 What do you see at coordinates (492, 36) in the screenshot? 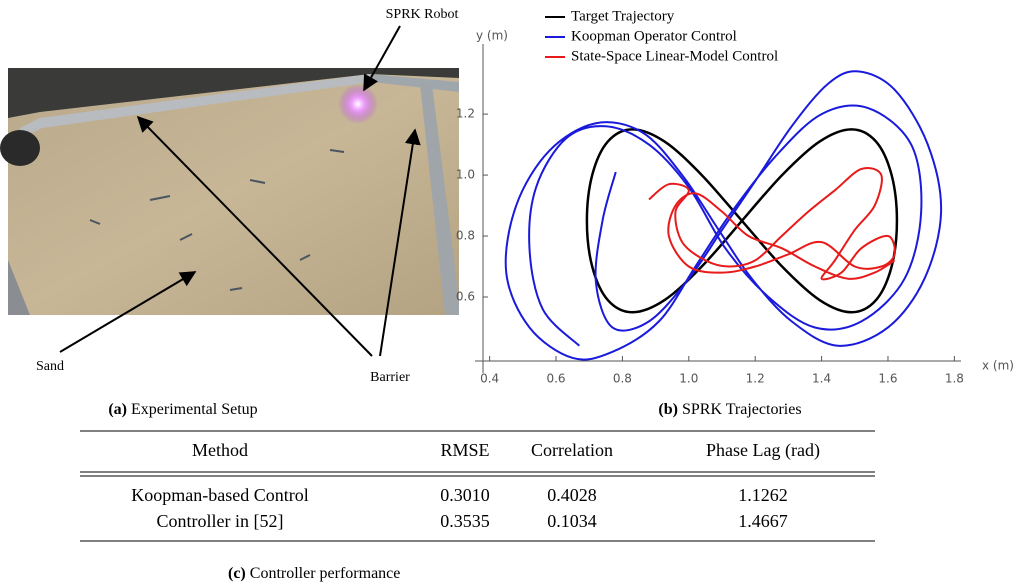
I see `y-axis-label: y (m)` at bounding box center [492, 36].